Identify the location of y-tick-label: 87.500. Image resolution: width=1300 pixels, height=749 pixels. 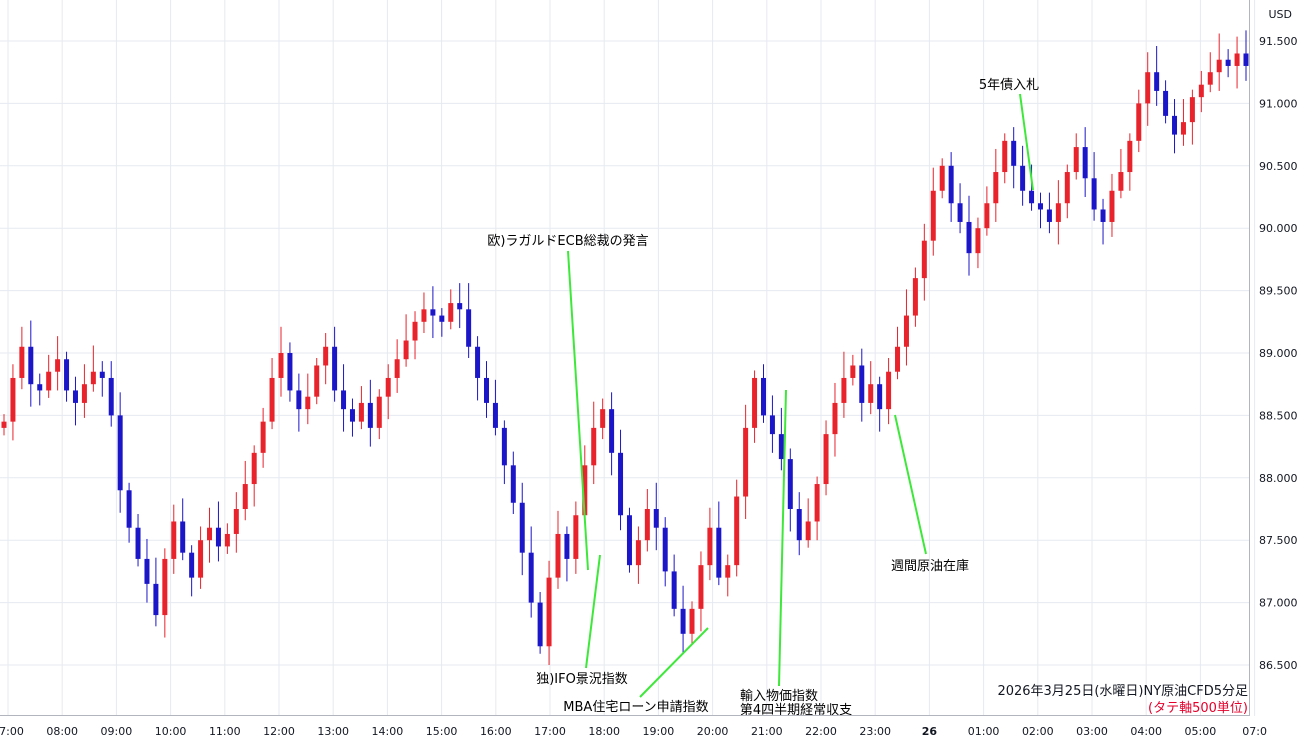
(1278, 540).